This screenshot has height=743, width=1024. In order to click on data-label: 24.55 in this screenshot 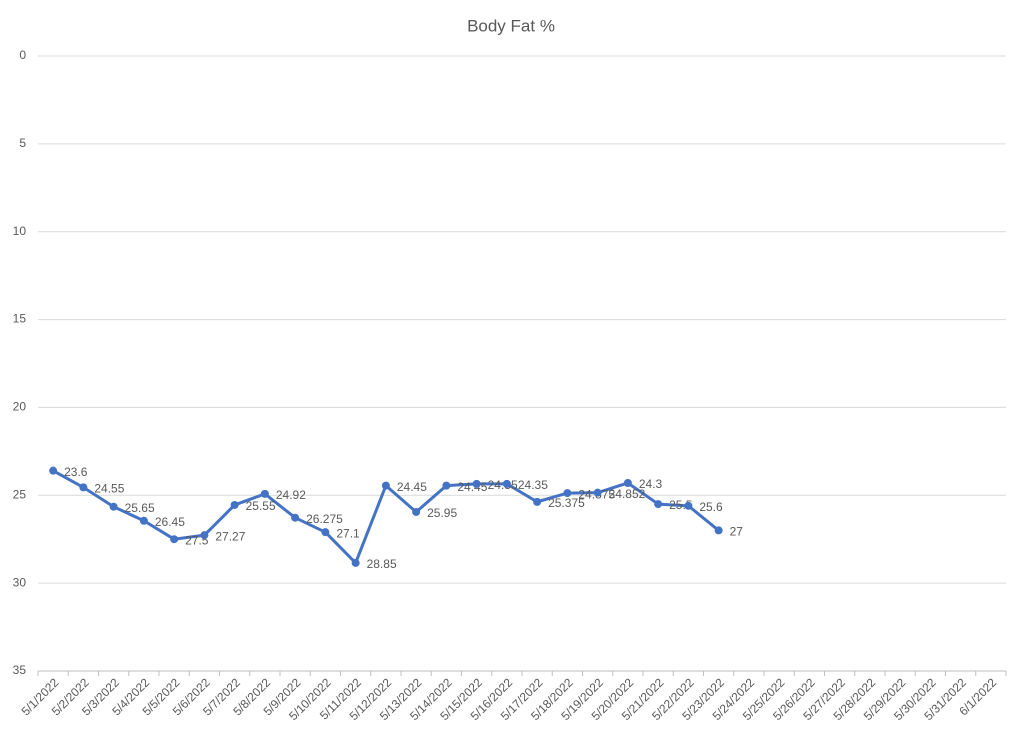, I will do `click(109, 489)`.